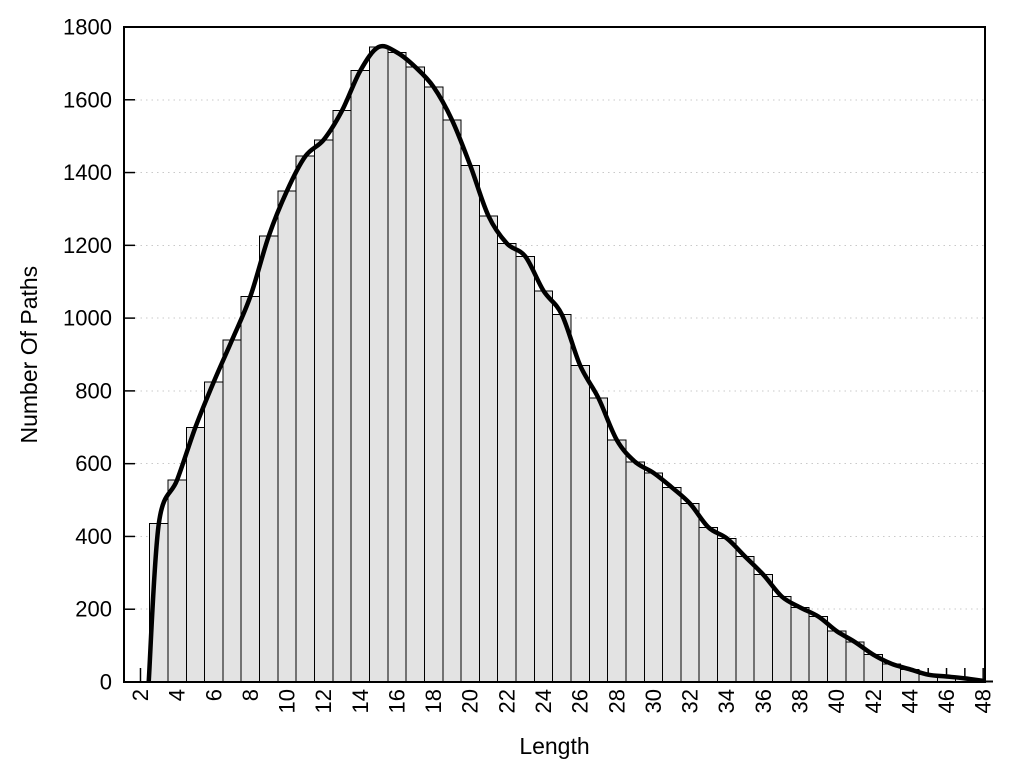 The width and height of the screenshot is (1024, 768). What do you see at coordinates (690, 701) in the screenshot?
I see `x-tick-label: 32` at bounding box center [690, 701].